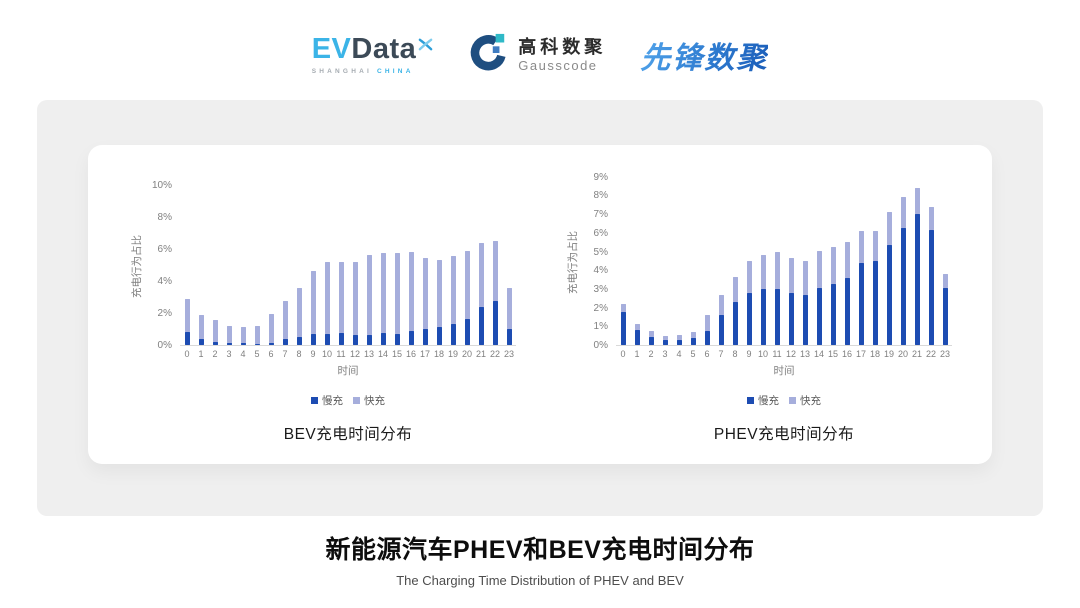 This screenshot has width=1080, height=608. I want to click on legend-label-slow: 慢充, so click(768, 401).